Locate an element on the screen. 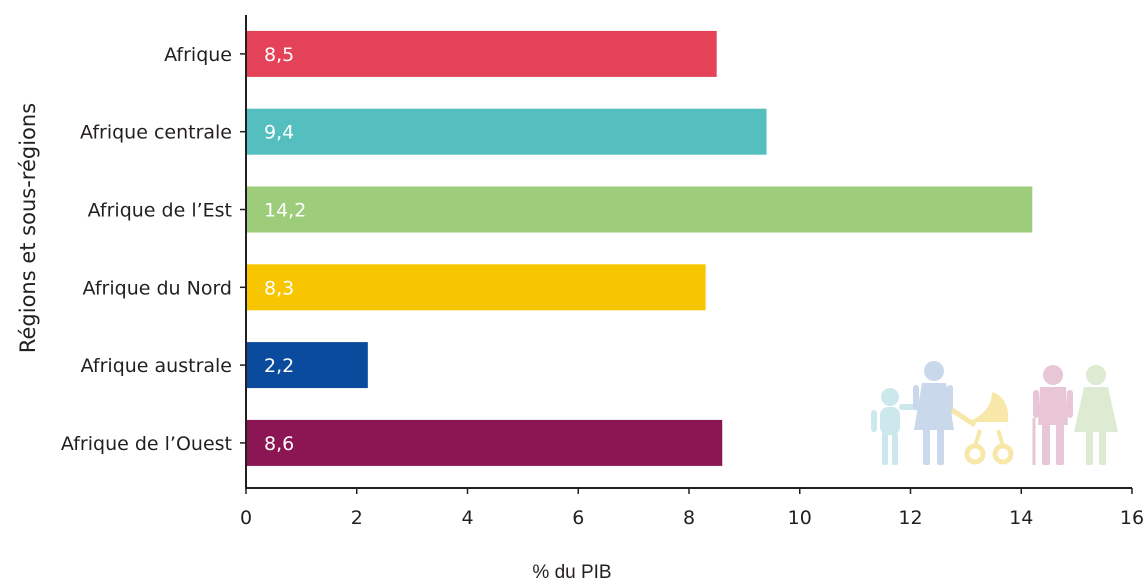 The height and width of the screenshot is (584, 1144). data-label: 14,2 is located at coordinates (285, 211).